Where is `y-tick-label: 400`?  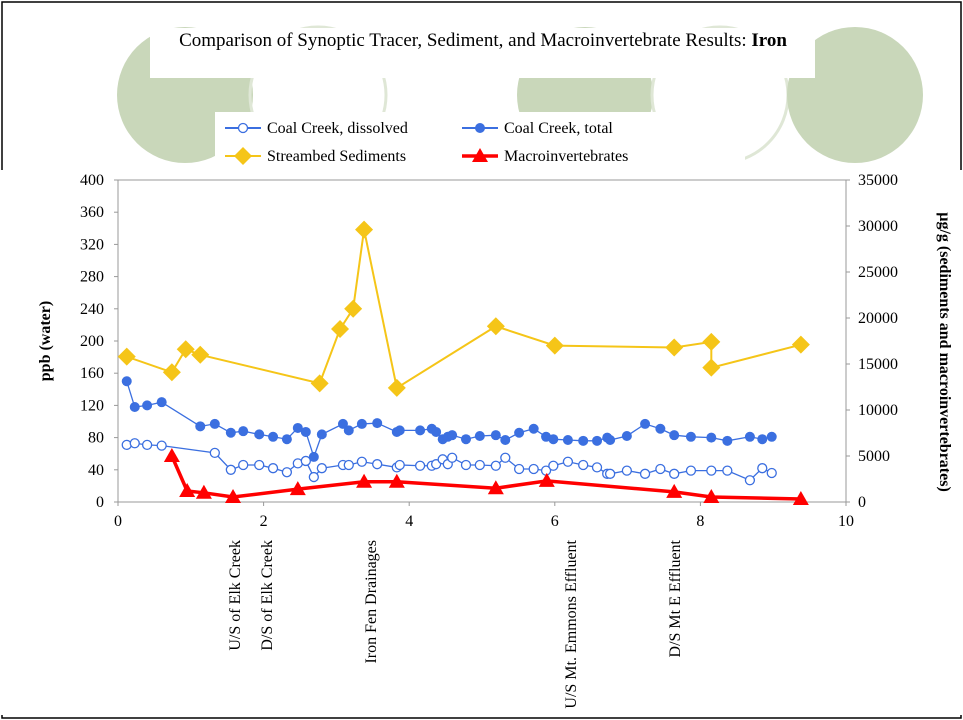 y-tick-label: 400 is located at coordinates (92, 180).